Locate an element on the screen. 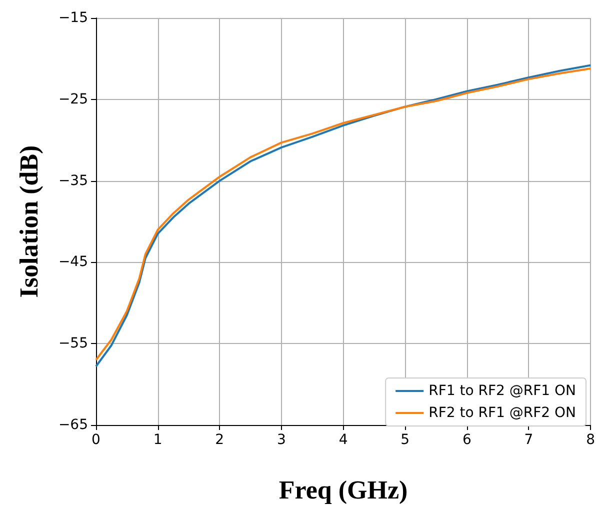 The width and height of the screenshot is (606, 518). y-tick-label: −35 is located at coordinates (73, 180).